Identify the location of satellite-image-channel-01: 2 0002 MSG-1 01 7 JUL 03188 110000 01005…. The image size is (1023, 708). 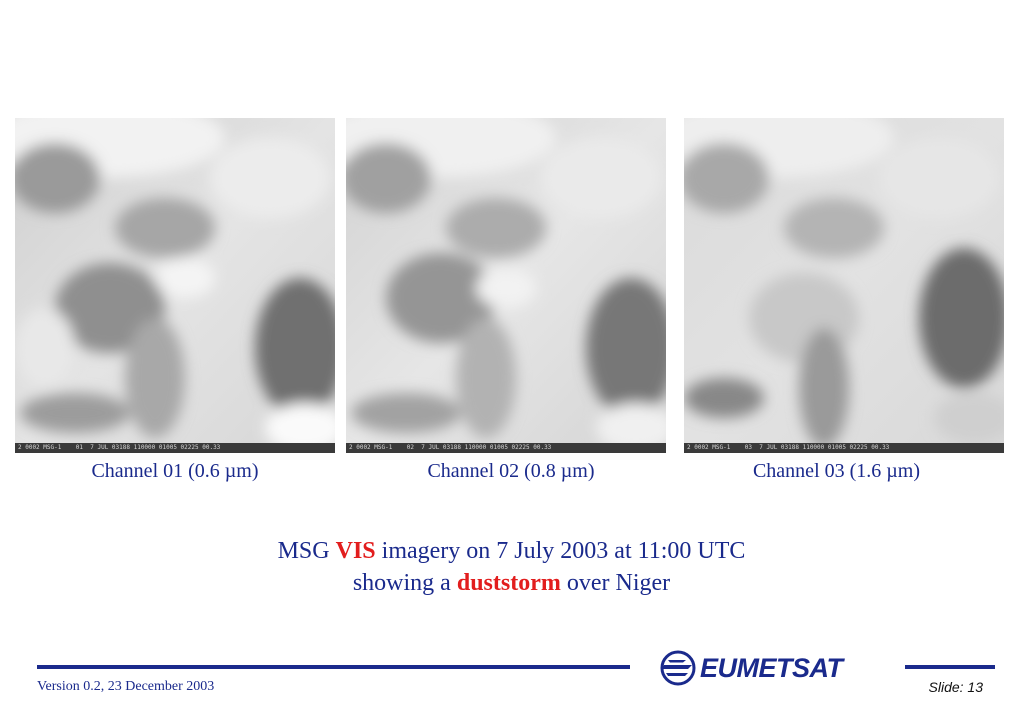
(175, 285).